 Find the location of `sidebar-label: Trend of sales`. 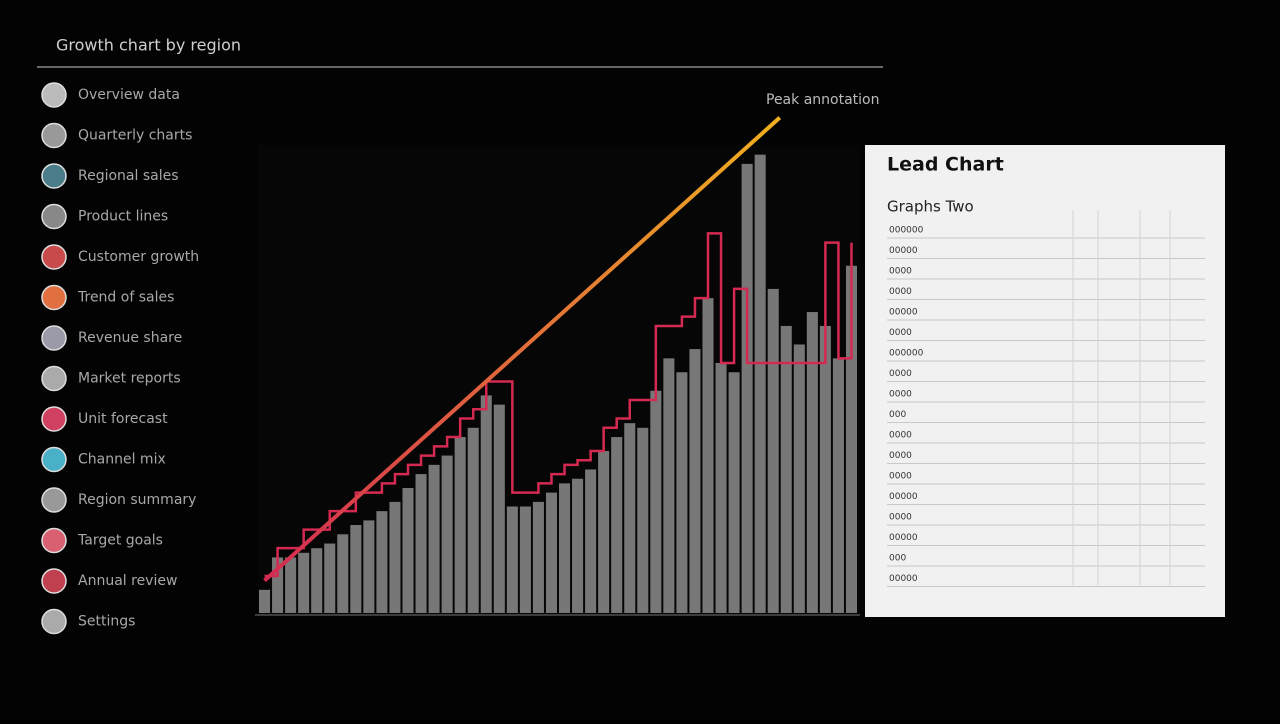

sidebar-label: Trend of sales is located at coordinates (125, 298).